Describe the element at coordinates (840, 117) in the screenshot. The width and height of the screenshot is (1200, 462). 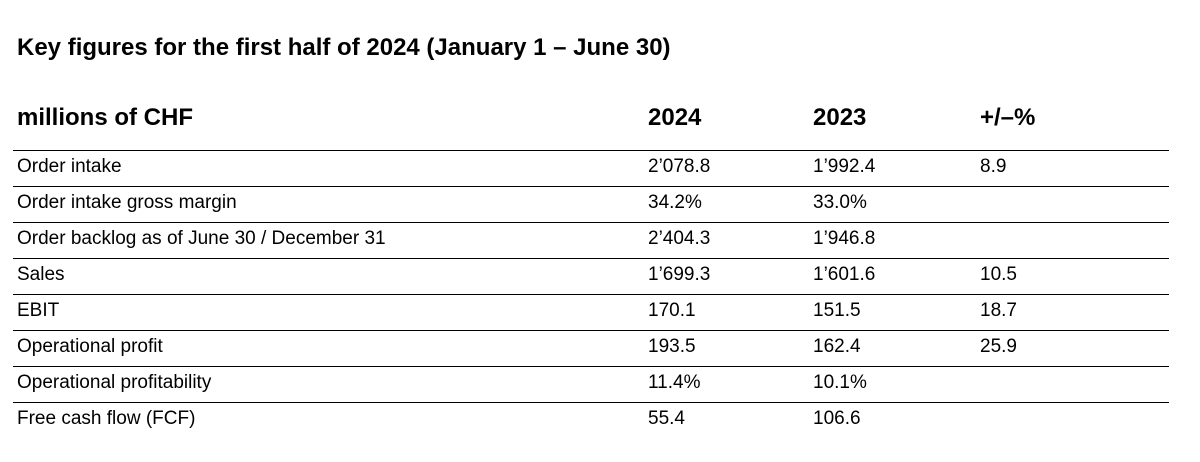
I see `header-year-2023: 2023` at that location.